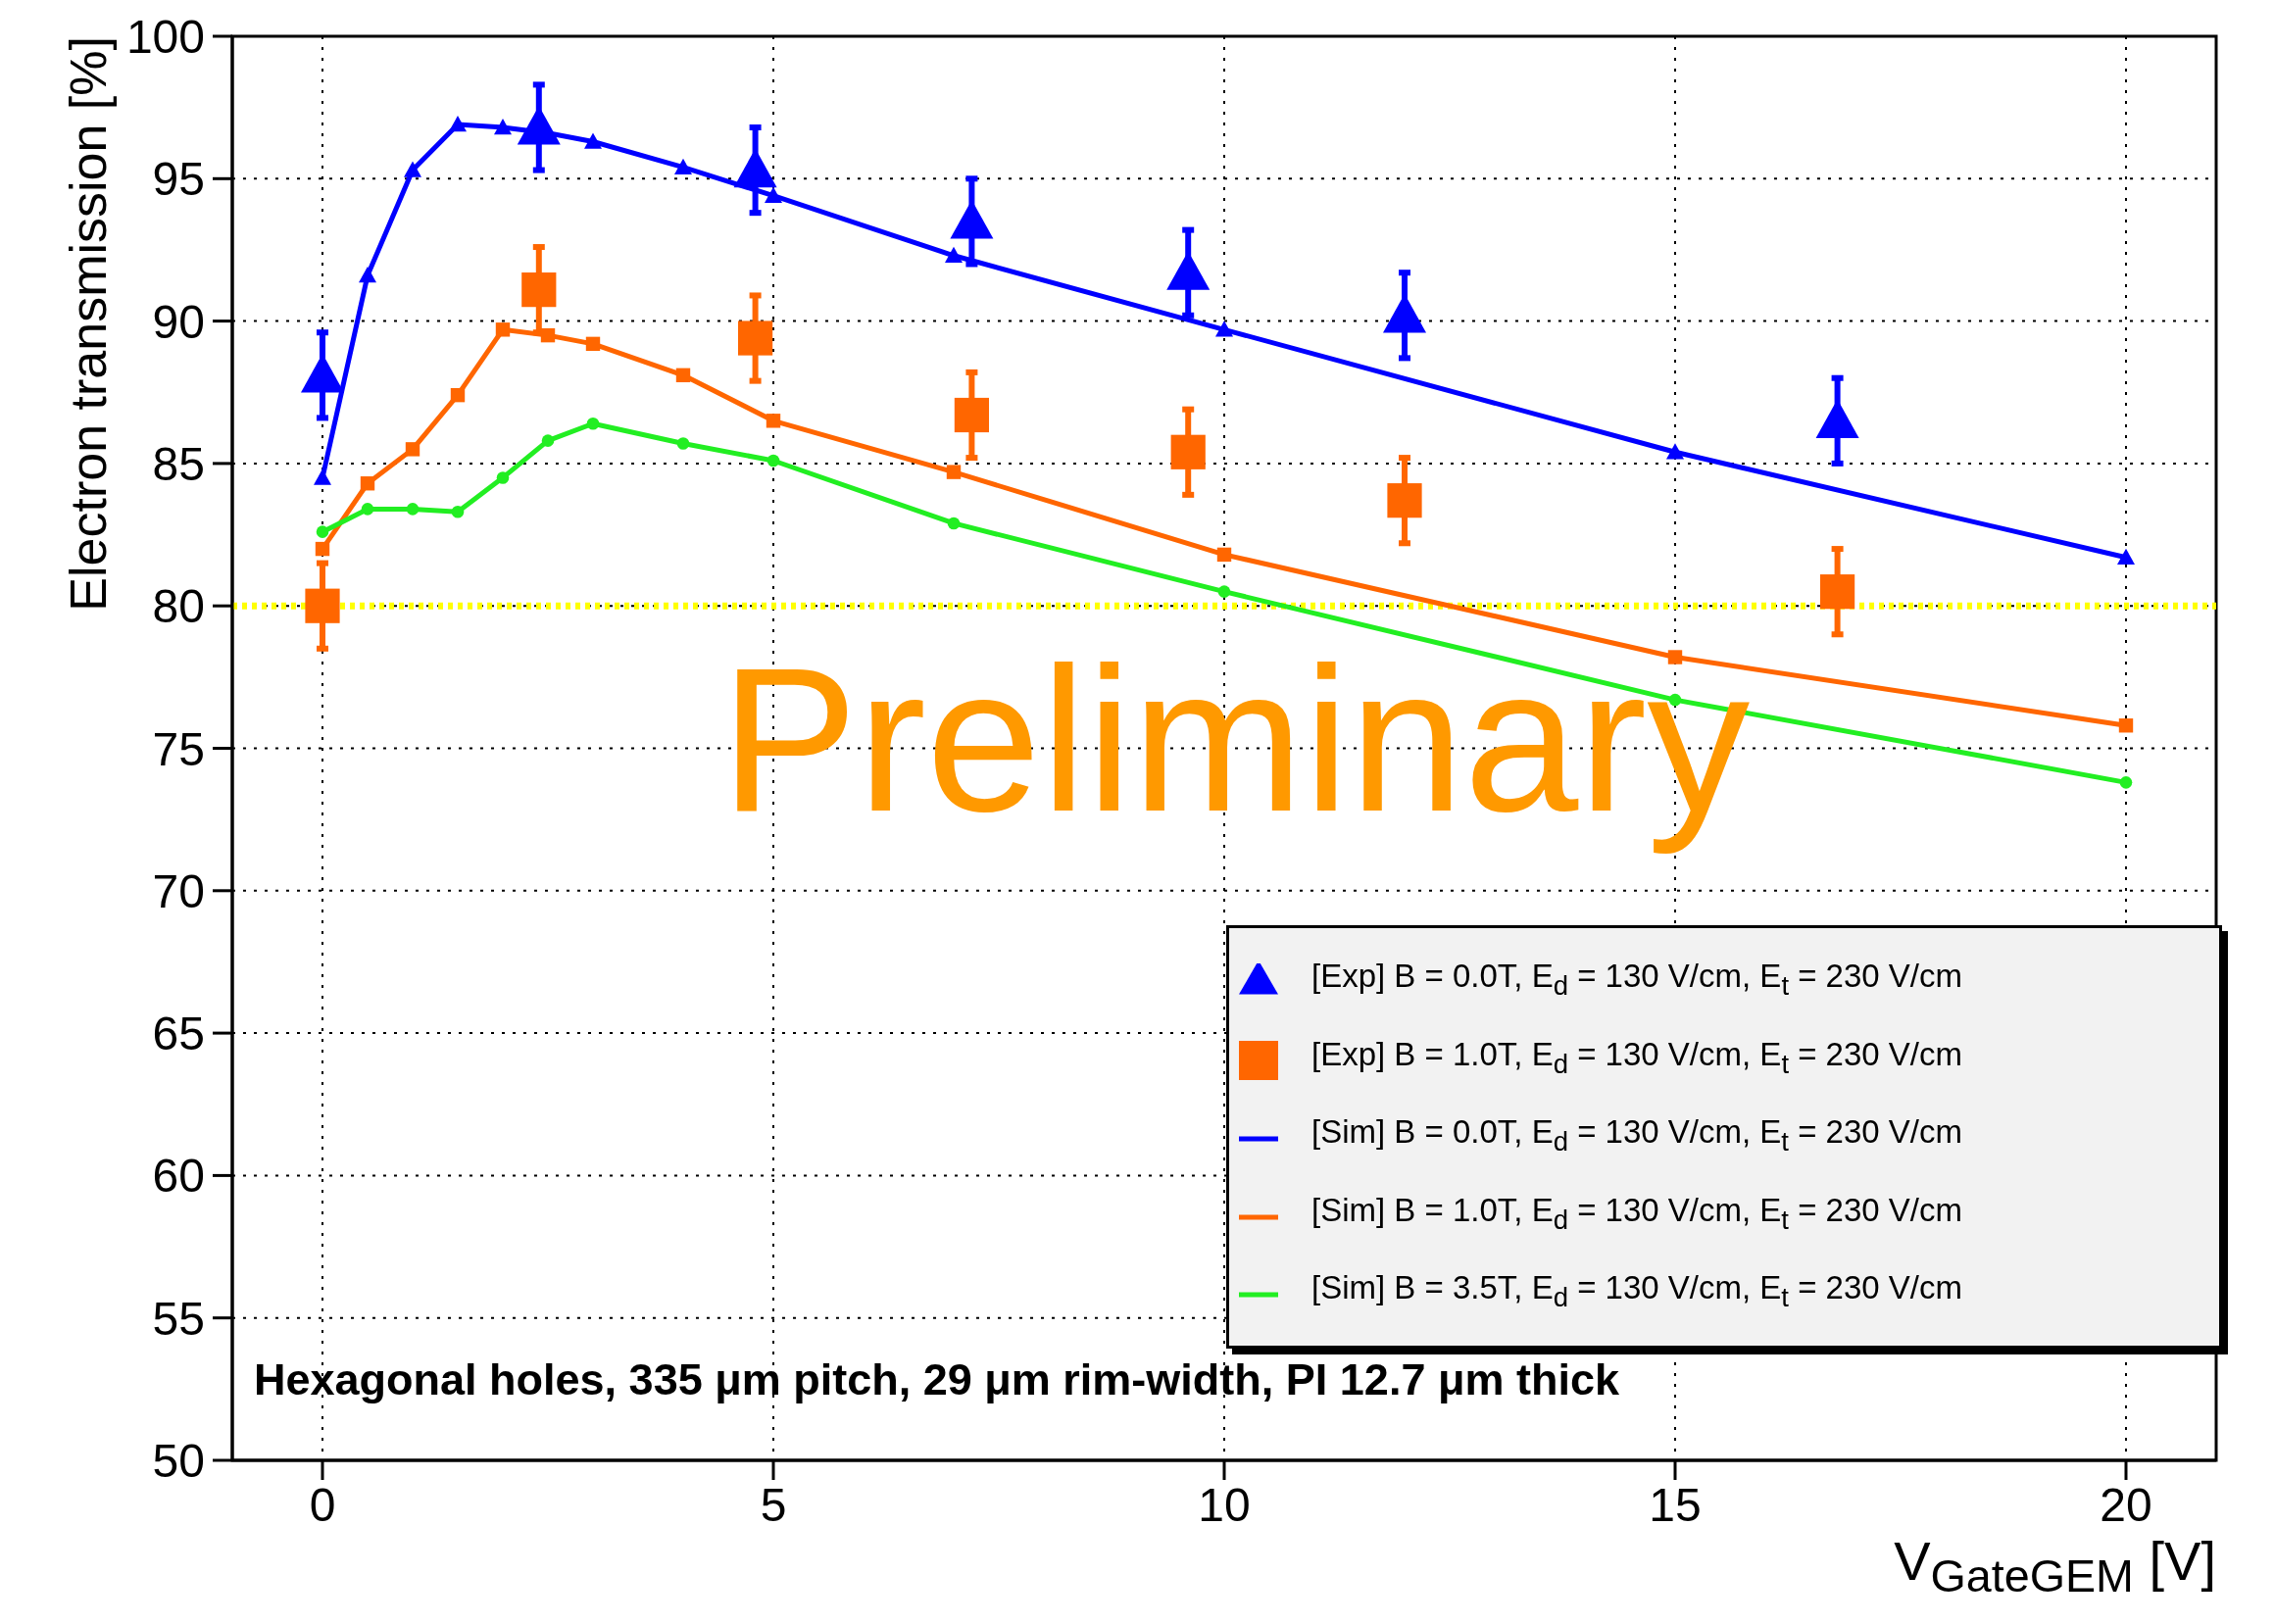 Image resolution: width=2274 pixels, height=1624 pixels. Describe the element at coordinates (88, 324) in the screenshot. I see `y-axis-title: Electron transmission [%]` at that location.